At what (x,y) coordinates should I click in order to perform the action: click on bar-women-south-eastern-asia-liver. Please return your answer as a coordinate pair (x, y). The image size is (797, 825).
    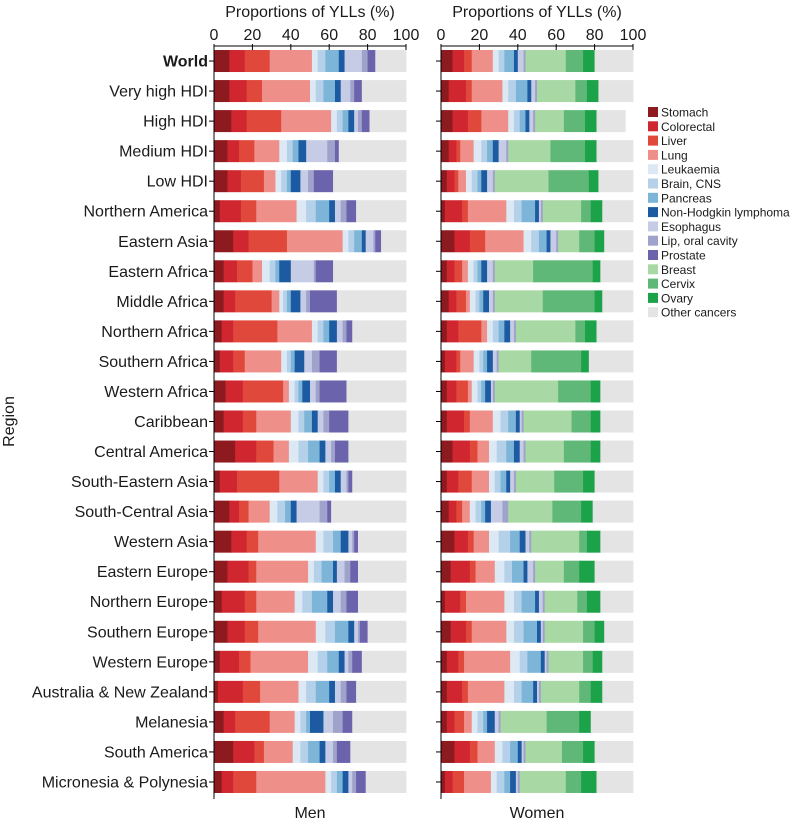
    Looking at the image, I should click on (465, 481).